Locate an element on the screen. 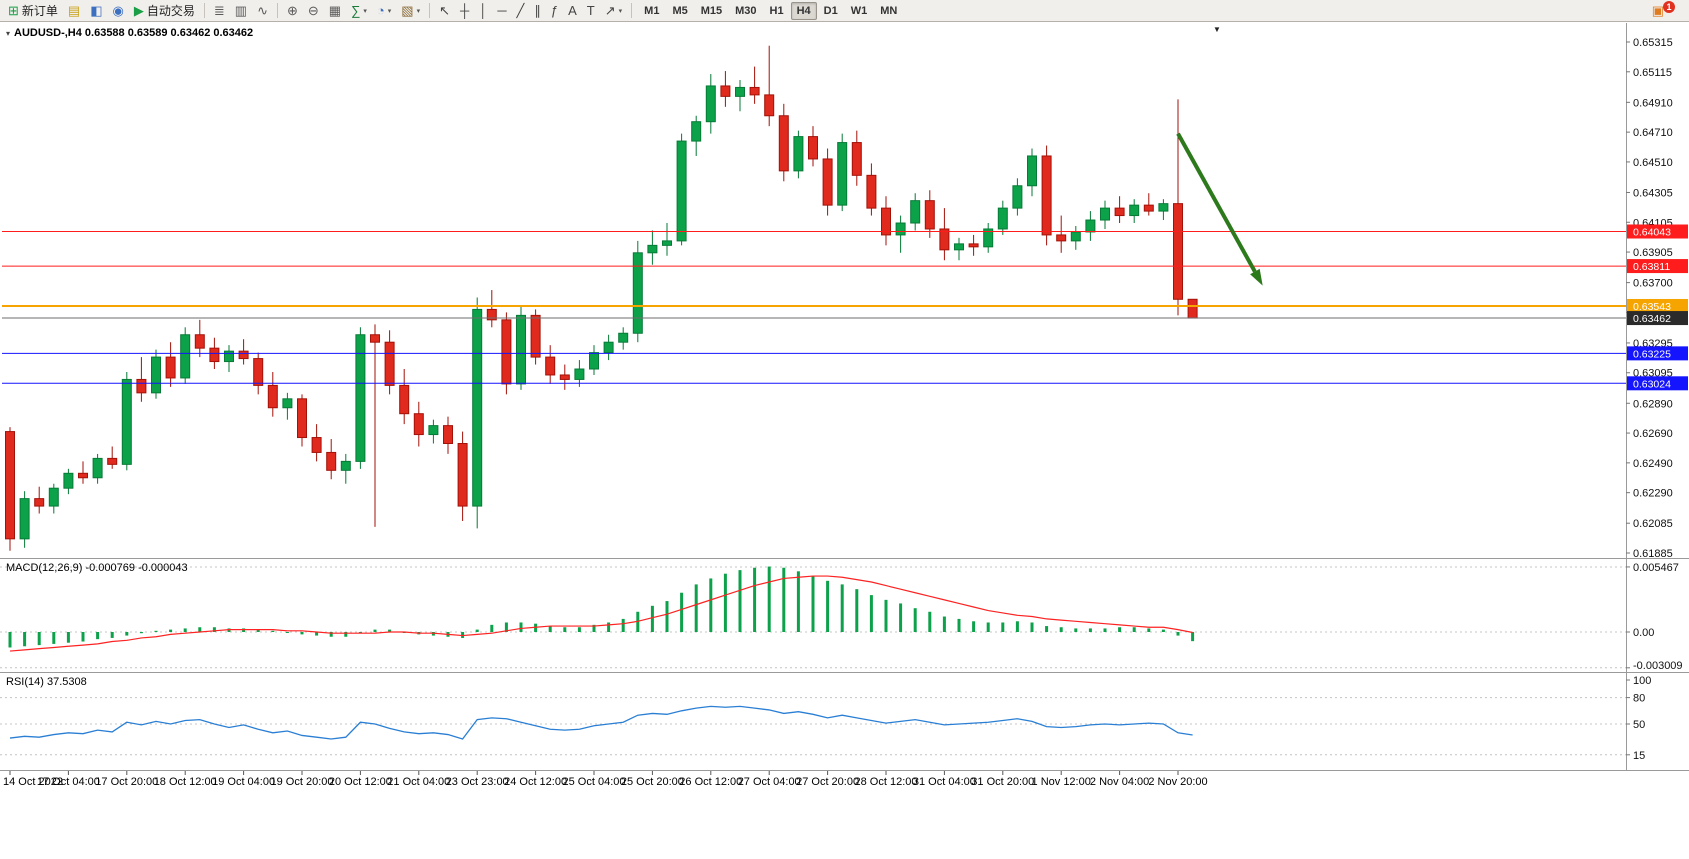 The width and height of the screenshot is (1689, 859). trend-arrow-head is located at coordinates (1256, 277).